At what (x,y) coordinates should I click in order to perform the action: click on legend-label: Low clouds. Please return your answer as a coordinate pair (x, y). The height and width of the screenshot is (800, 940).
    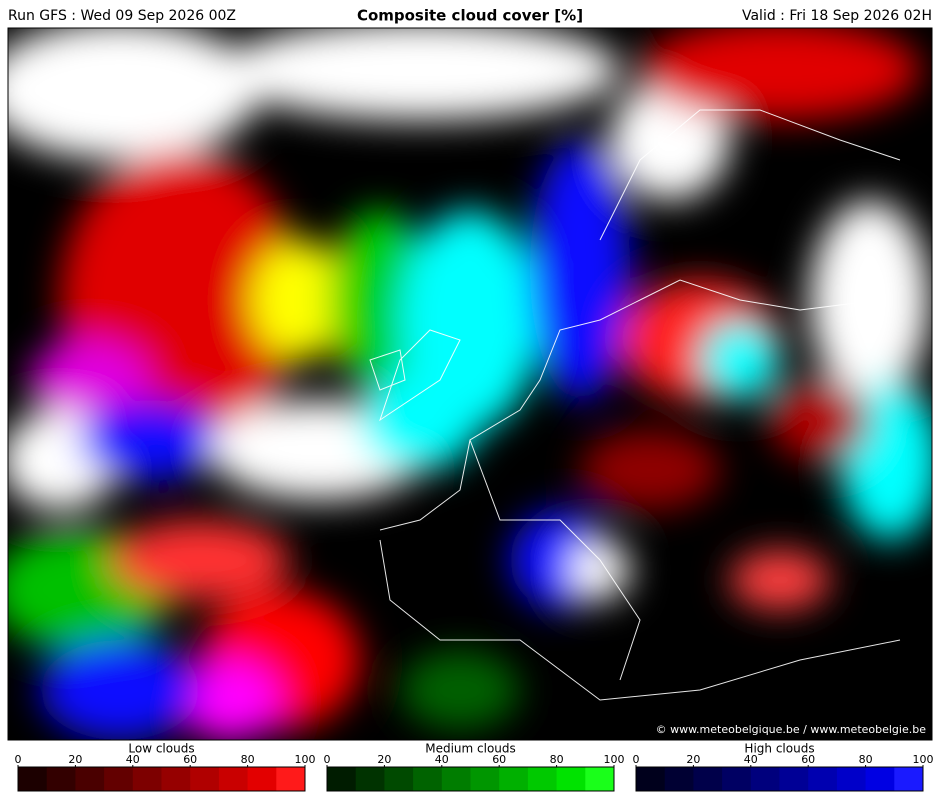
    Looking at the image, I should click on (161, 749).